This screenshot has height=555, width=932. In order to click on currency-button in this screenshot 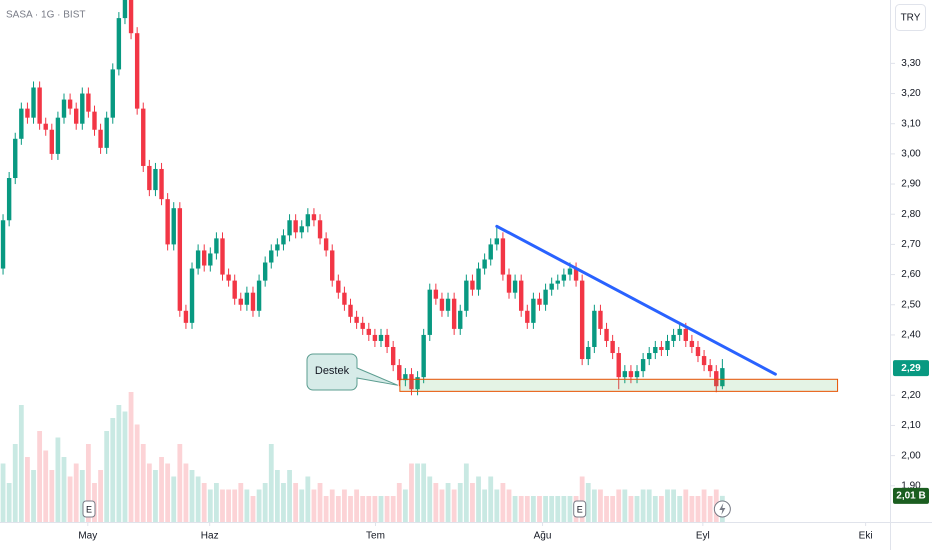, I will do `click(910, 17)`.